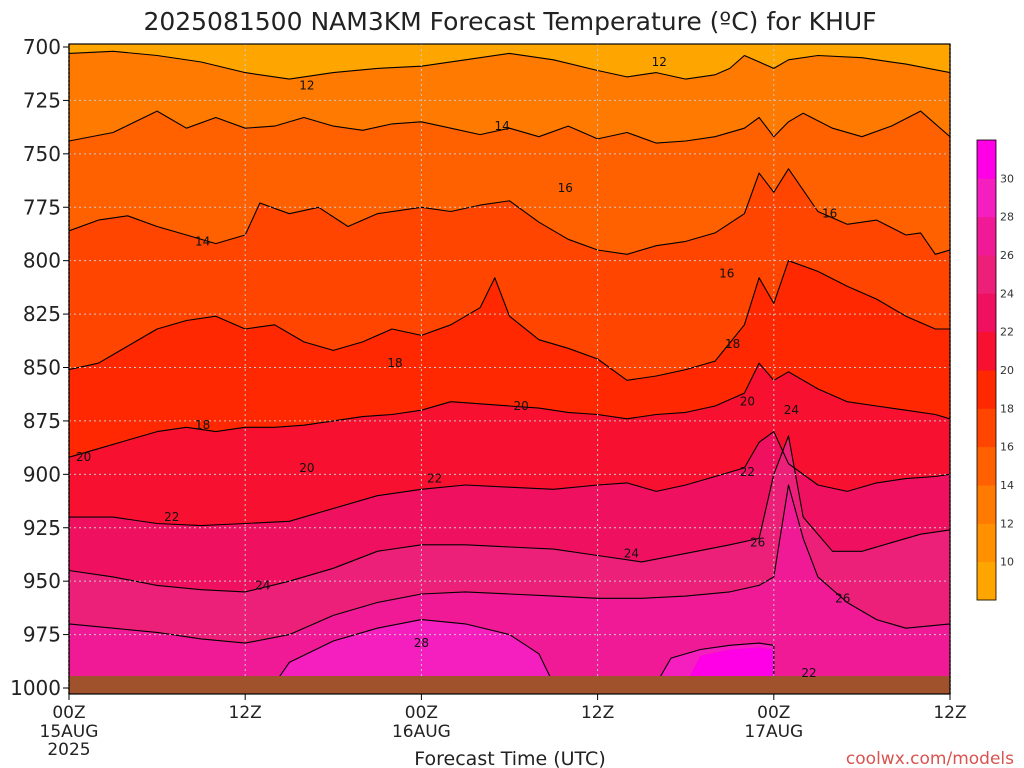 Image resolution: width=1024 pixels, height=768 pixels. I want to click on contour-label-2: 14, so click(202, 241).